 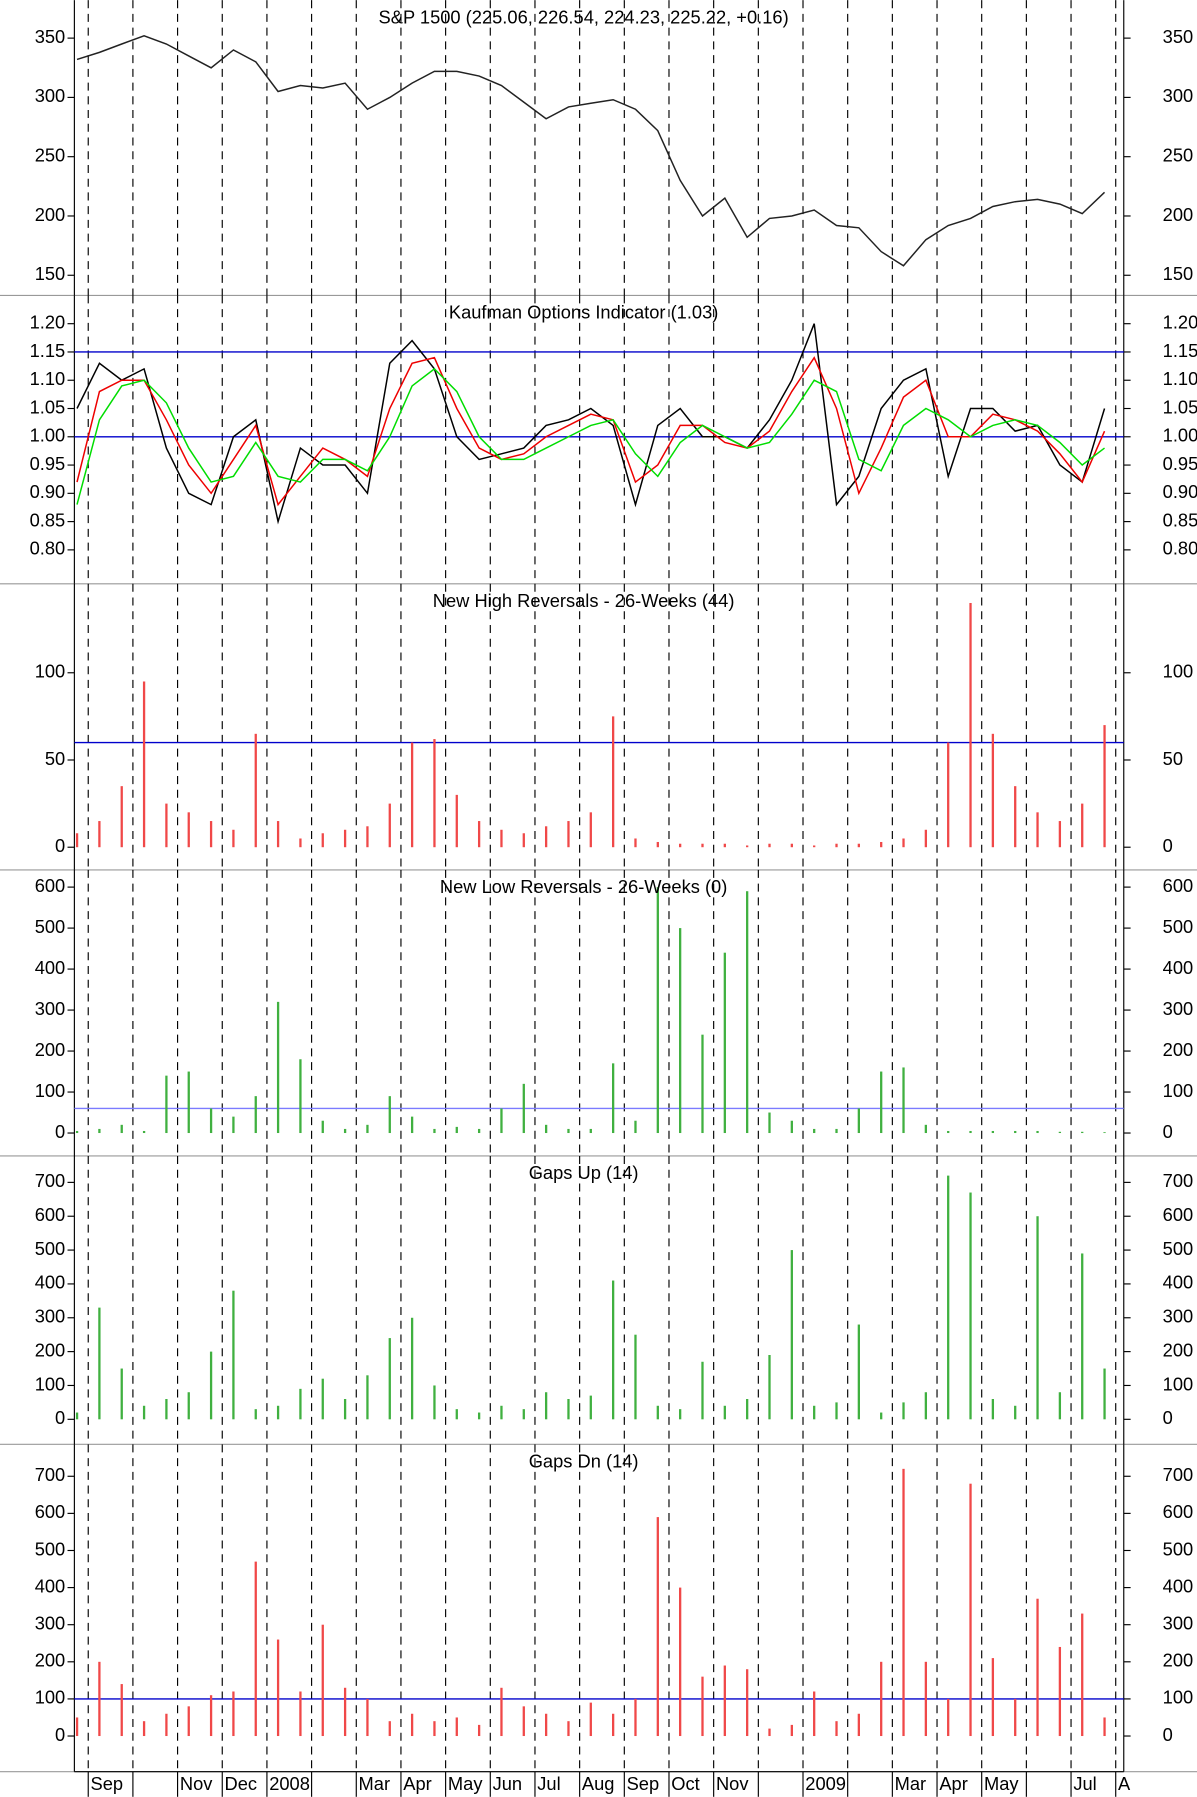 What do you see at coordinates (48, 378) in the screenshot?
I see `y-tick-label: 1.10` at bounding box center [48, 378].